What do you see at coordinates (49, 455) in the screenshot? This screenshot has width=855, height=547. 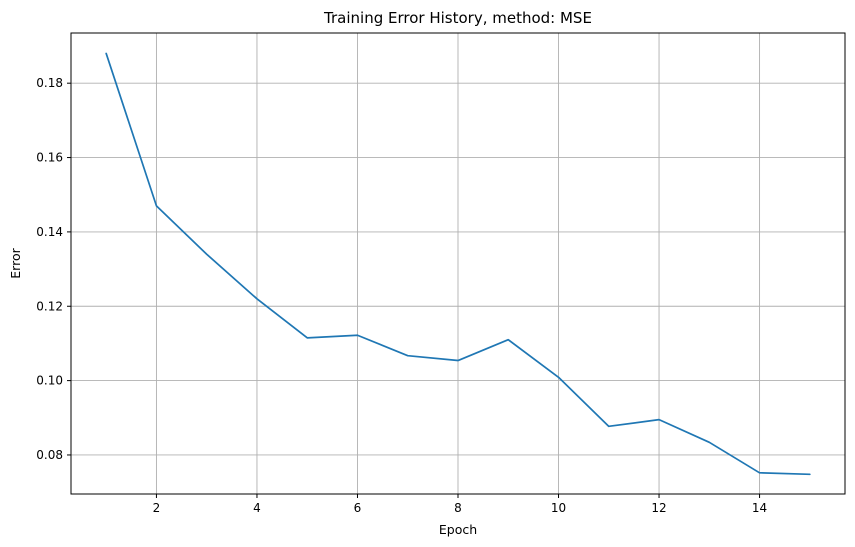 I see `y-tick-label: 0.08` at bounding box center [49, 455].